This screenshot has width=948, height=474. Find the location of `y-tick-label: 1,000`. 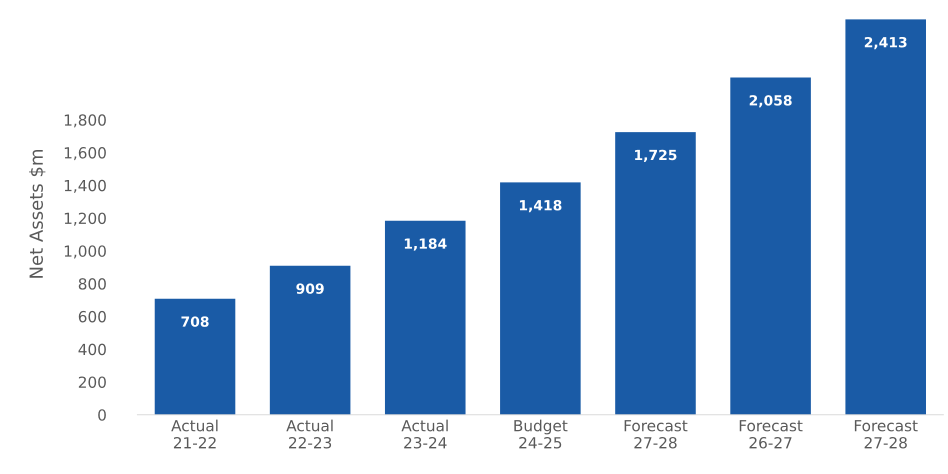

y-tick-label: 1,000 is located at coordinates (85, 251).